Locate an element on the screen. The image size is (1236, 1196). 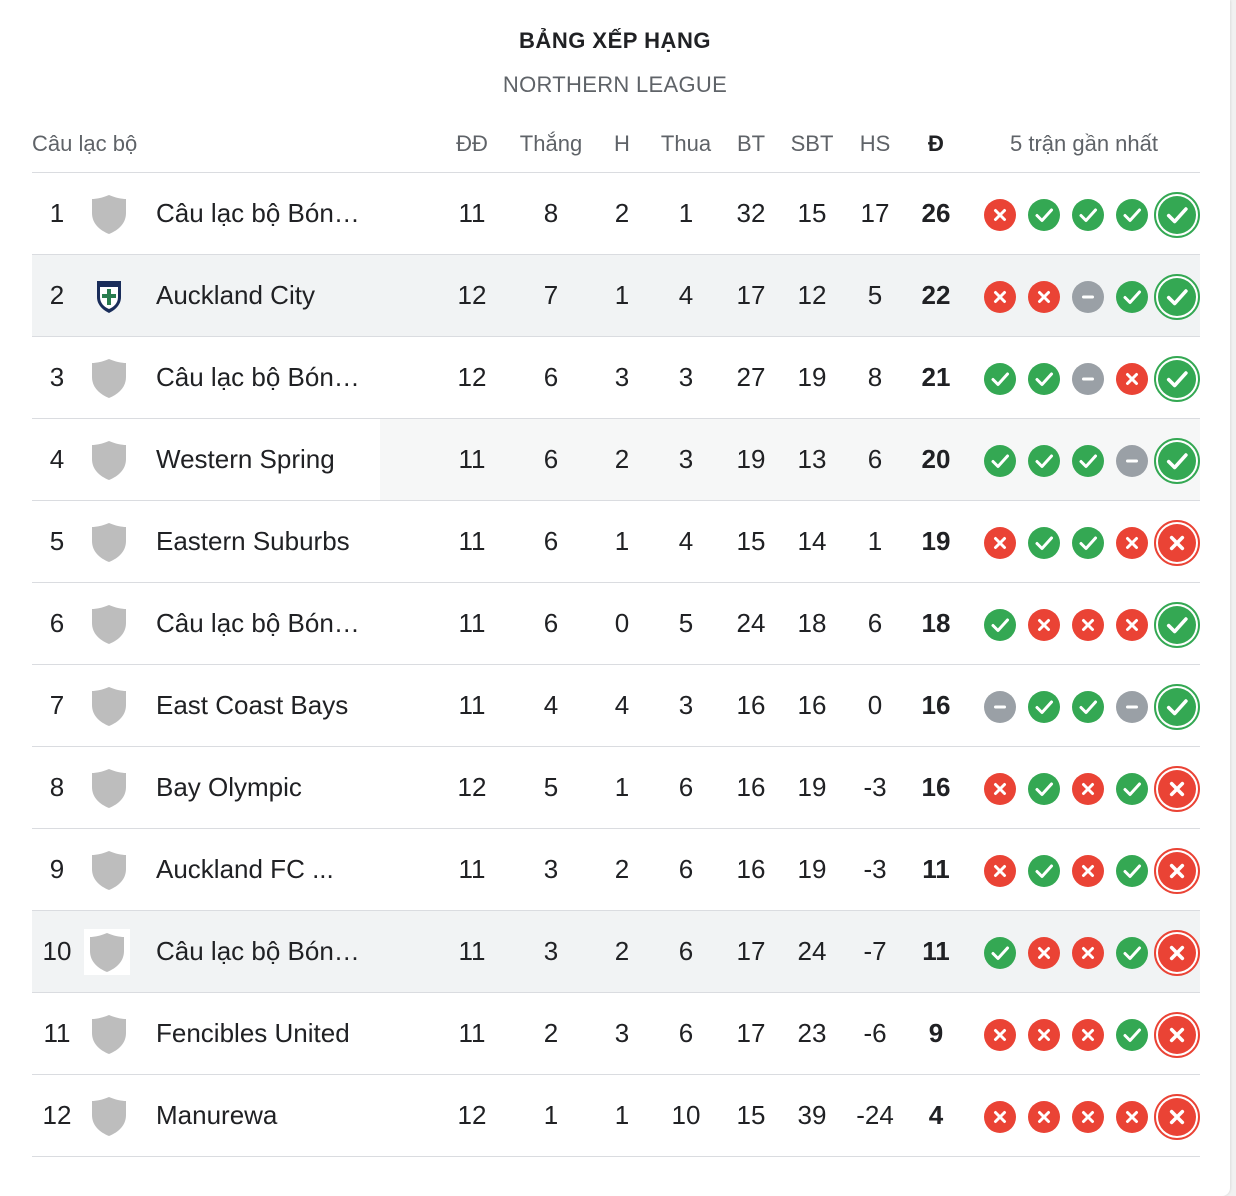
stat-played: 11 is located at coordinates (472, 623).